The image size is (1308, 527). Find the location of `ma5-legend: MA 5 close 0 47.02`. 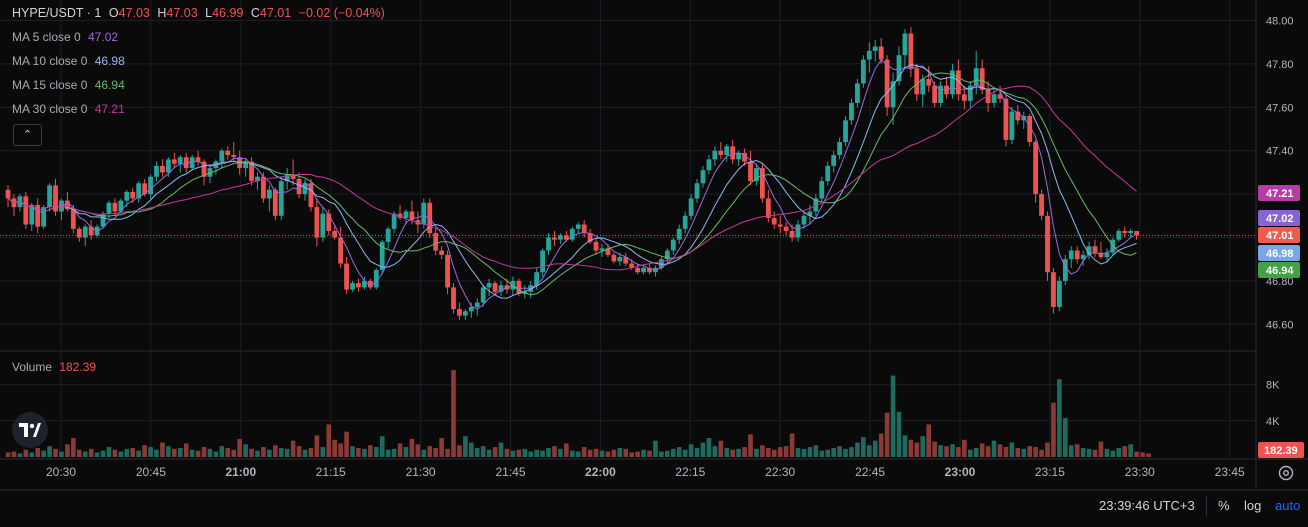

ma5-legend: MA 5 close 0 47.02 is located at coordinates (67, 37).